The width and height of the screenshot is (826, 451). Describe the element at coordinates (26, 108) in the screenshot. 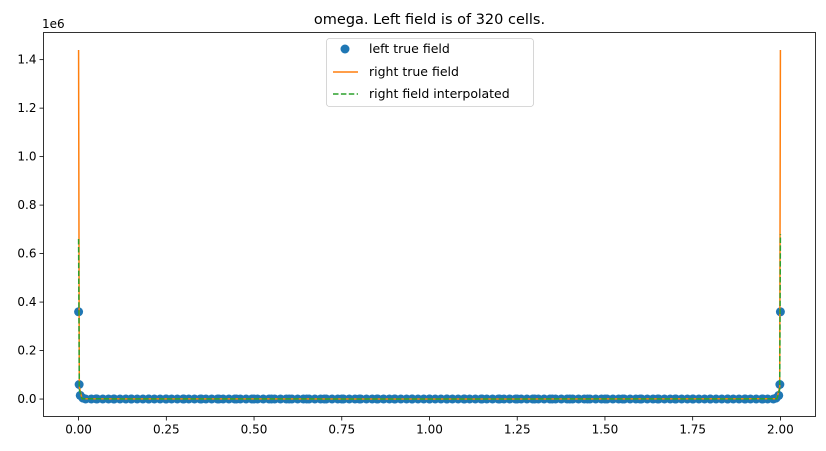

I see `y-tick-label: 1.2` at that location.